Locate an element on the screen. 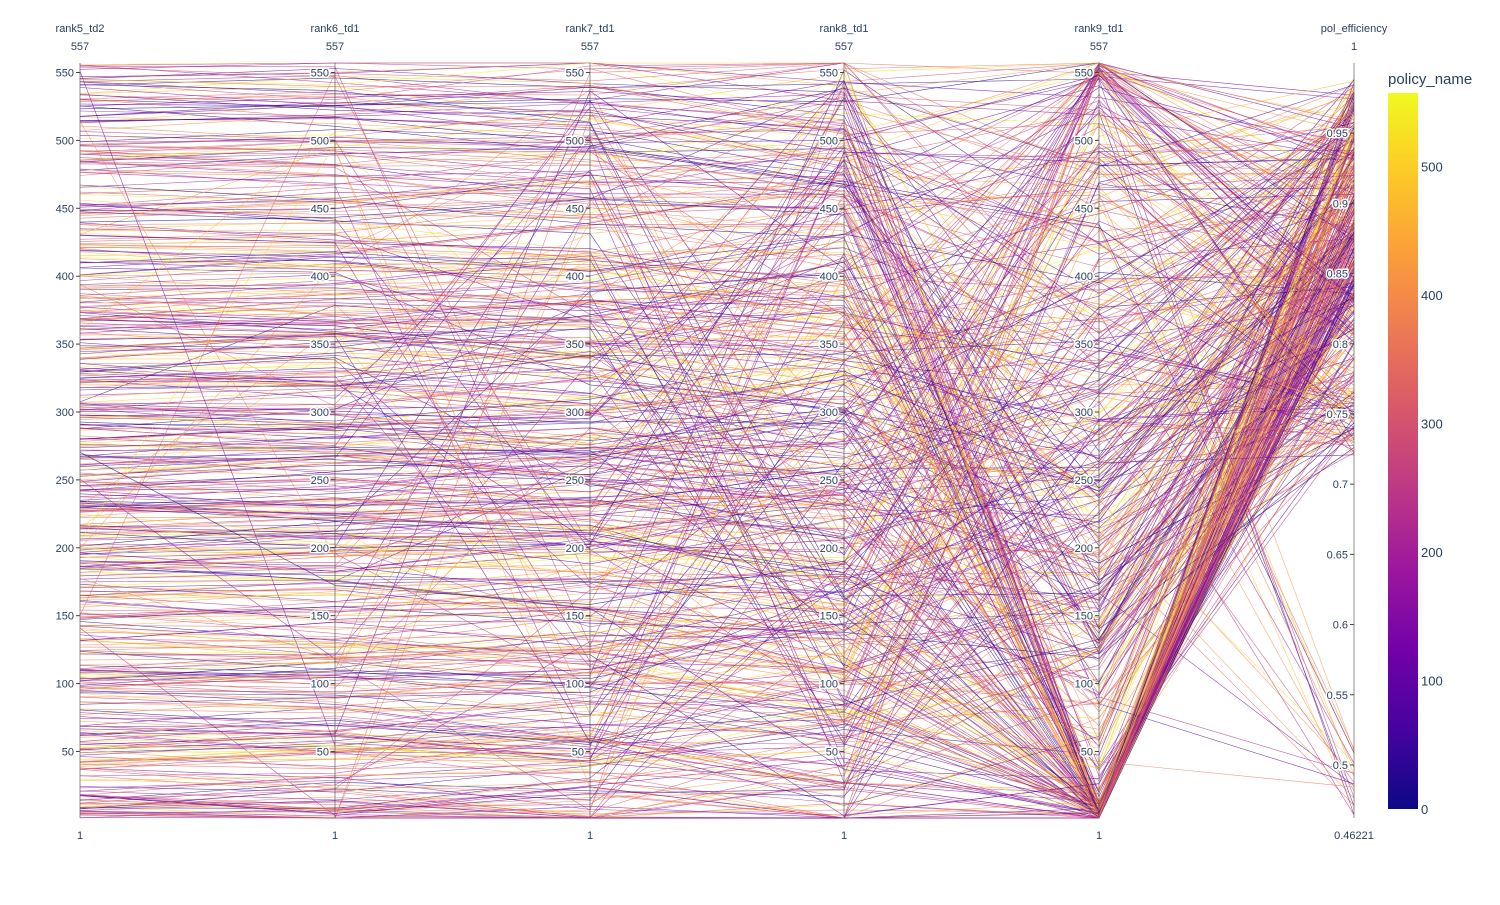  axis-title: rank6_td1 is located at coordinates (335, 29).